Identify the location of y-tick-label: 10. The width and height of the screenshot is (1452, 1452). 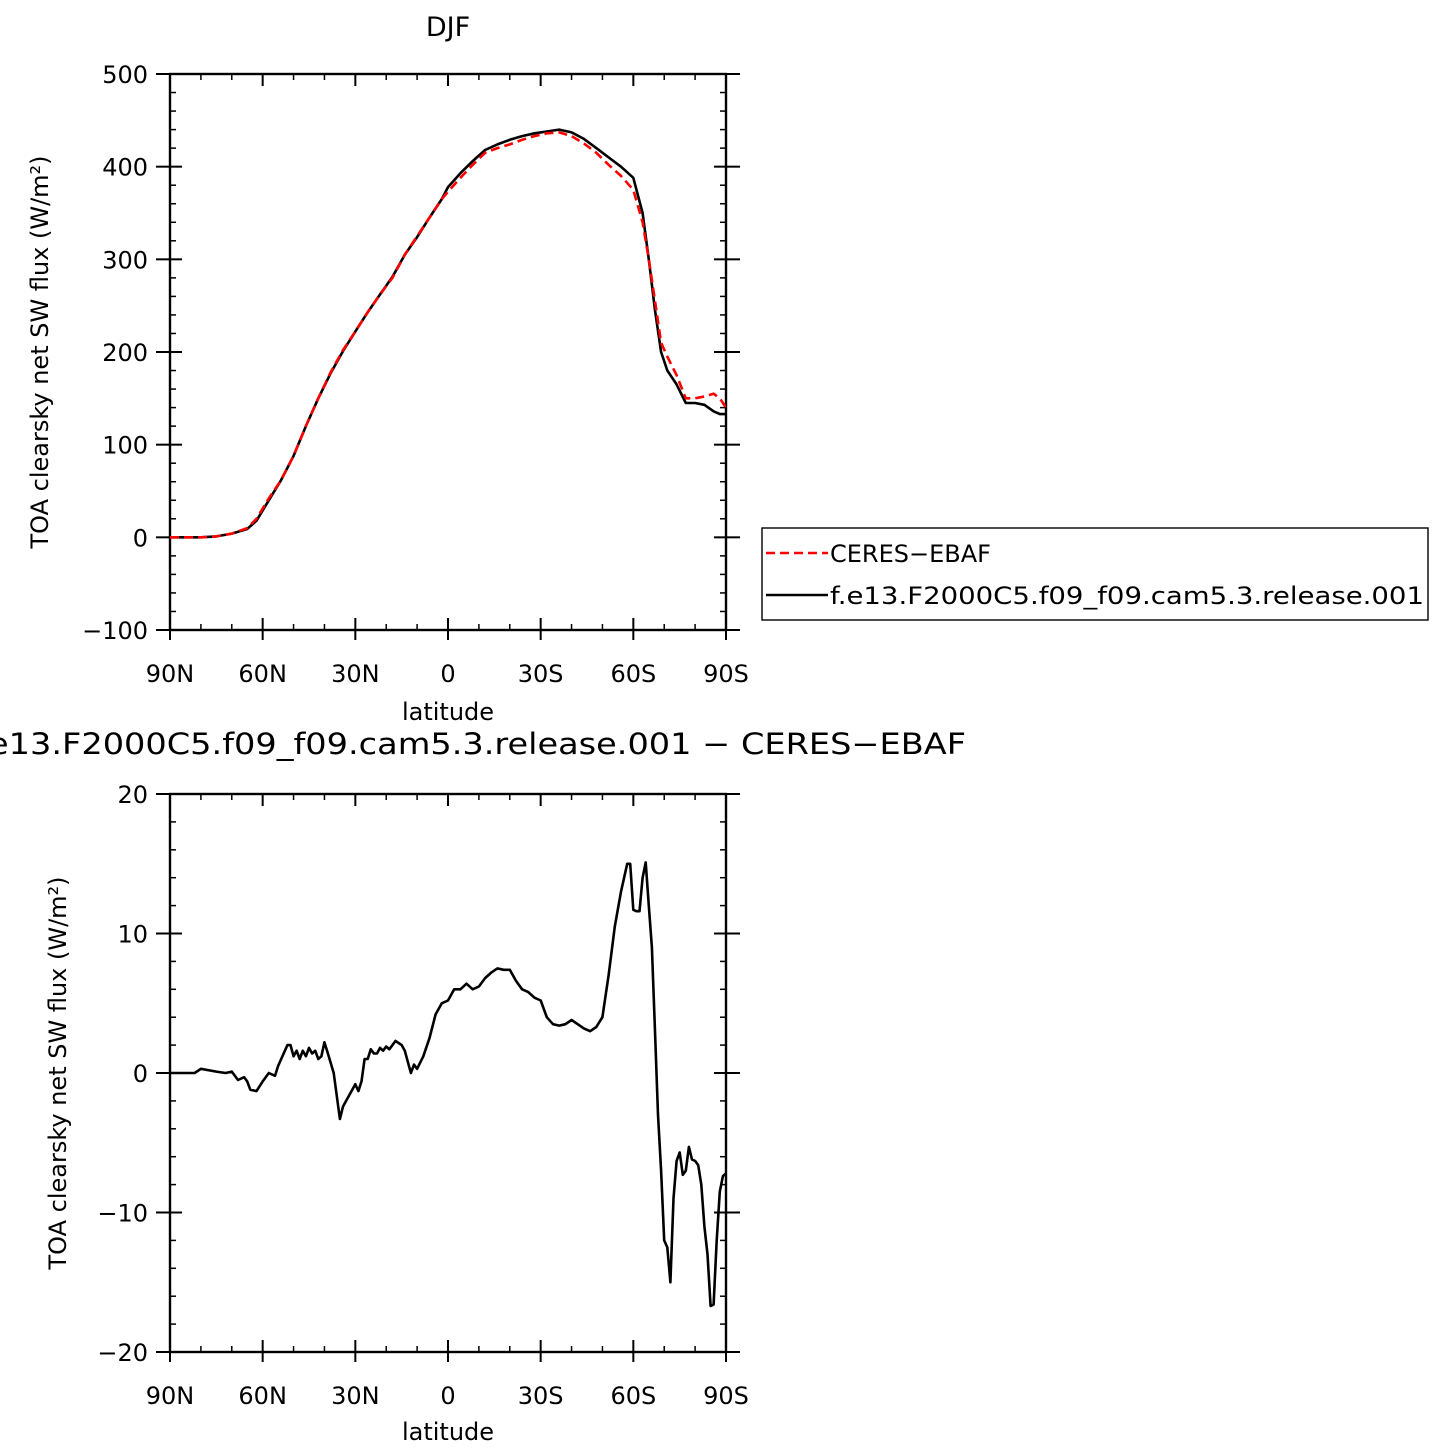
(132, 935).